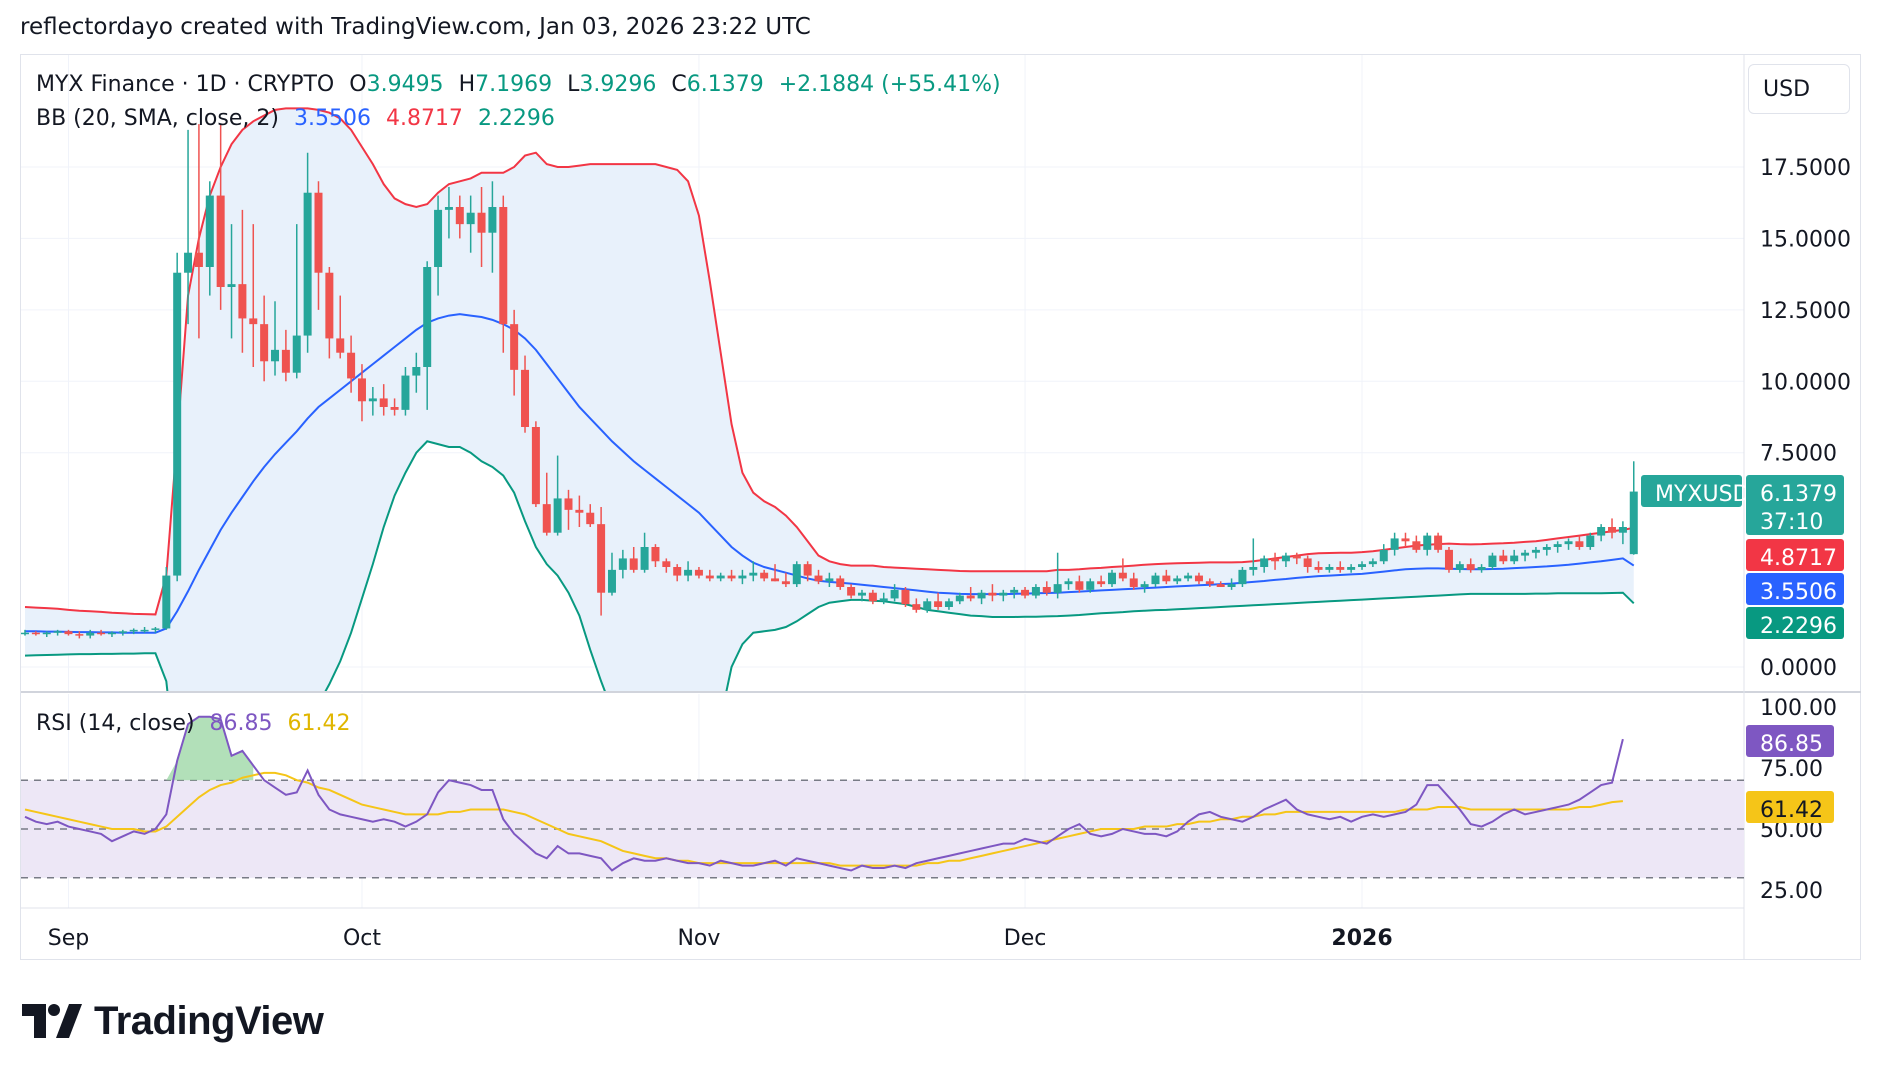 The height and width of the screenshot is (1080, 1878). Describe the element at coordinates (1798, 668) in the screenshot. I see `price-tick-label: 0.0000` at that location.